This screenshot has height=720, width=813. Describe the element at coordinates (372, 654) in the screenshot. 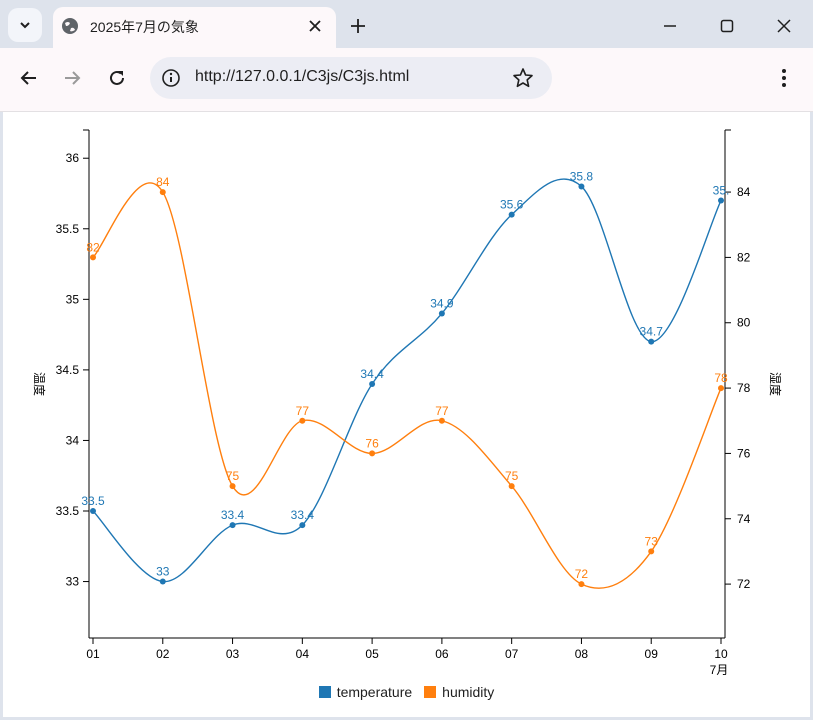

I see `x-tick-label: 05` at that location.